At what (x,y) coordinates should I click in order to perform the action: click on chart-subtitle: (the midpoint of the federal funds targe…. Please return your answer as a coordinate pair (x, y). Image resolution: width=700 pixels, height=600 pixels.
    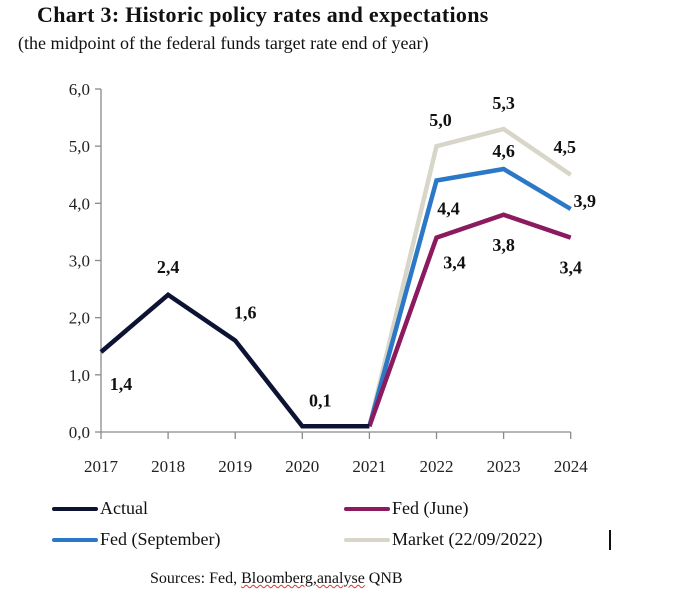
    Looking at the image, I should click on (223, 43).